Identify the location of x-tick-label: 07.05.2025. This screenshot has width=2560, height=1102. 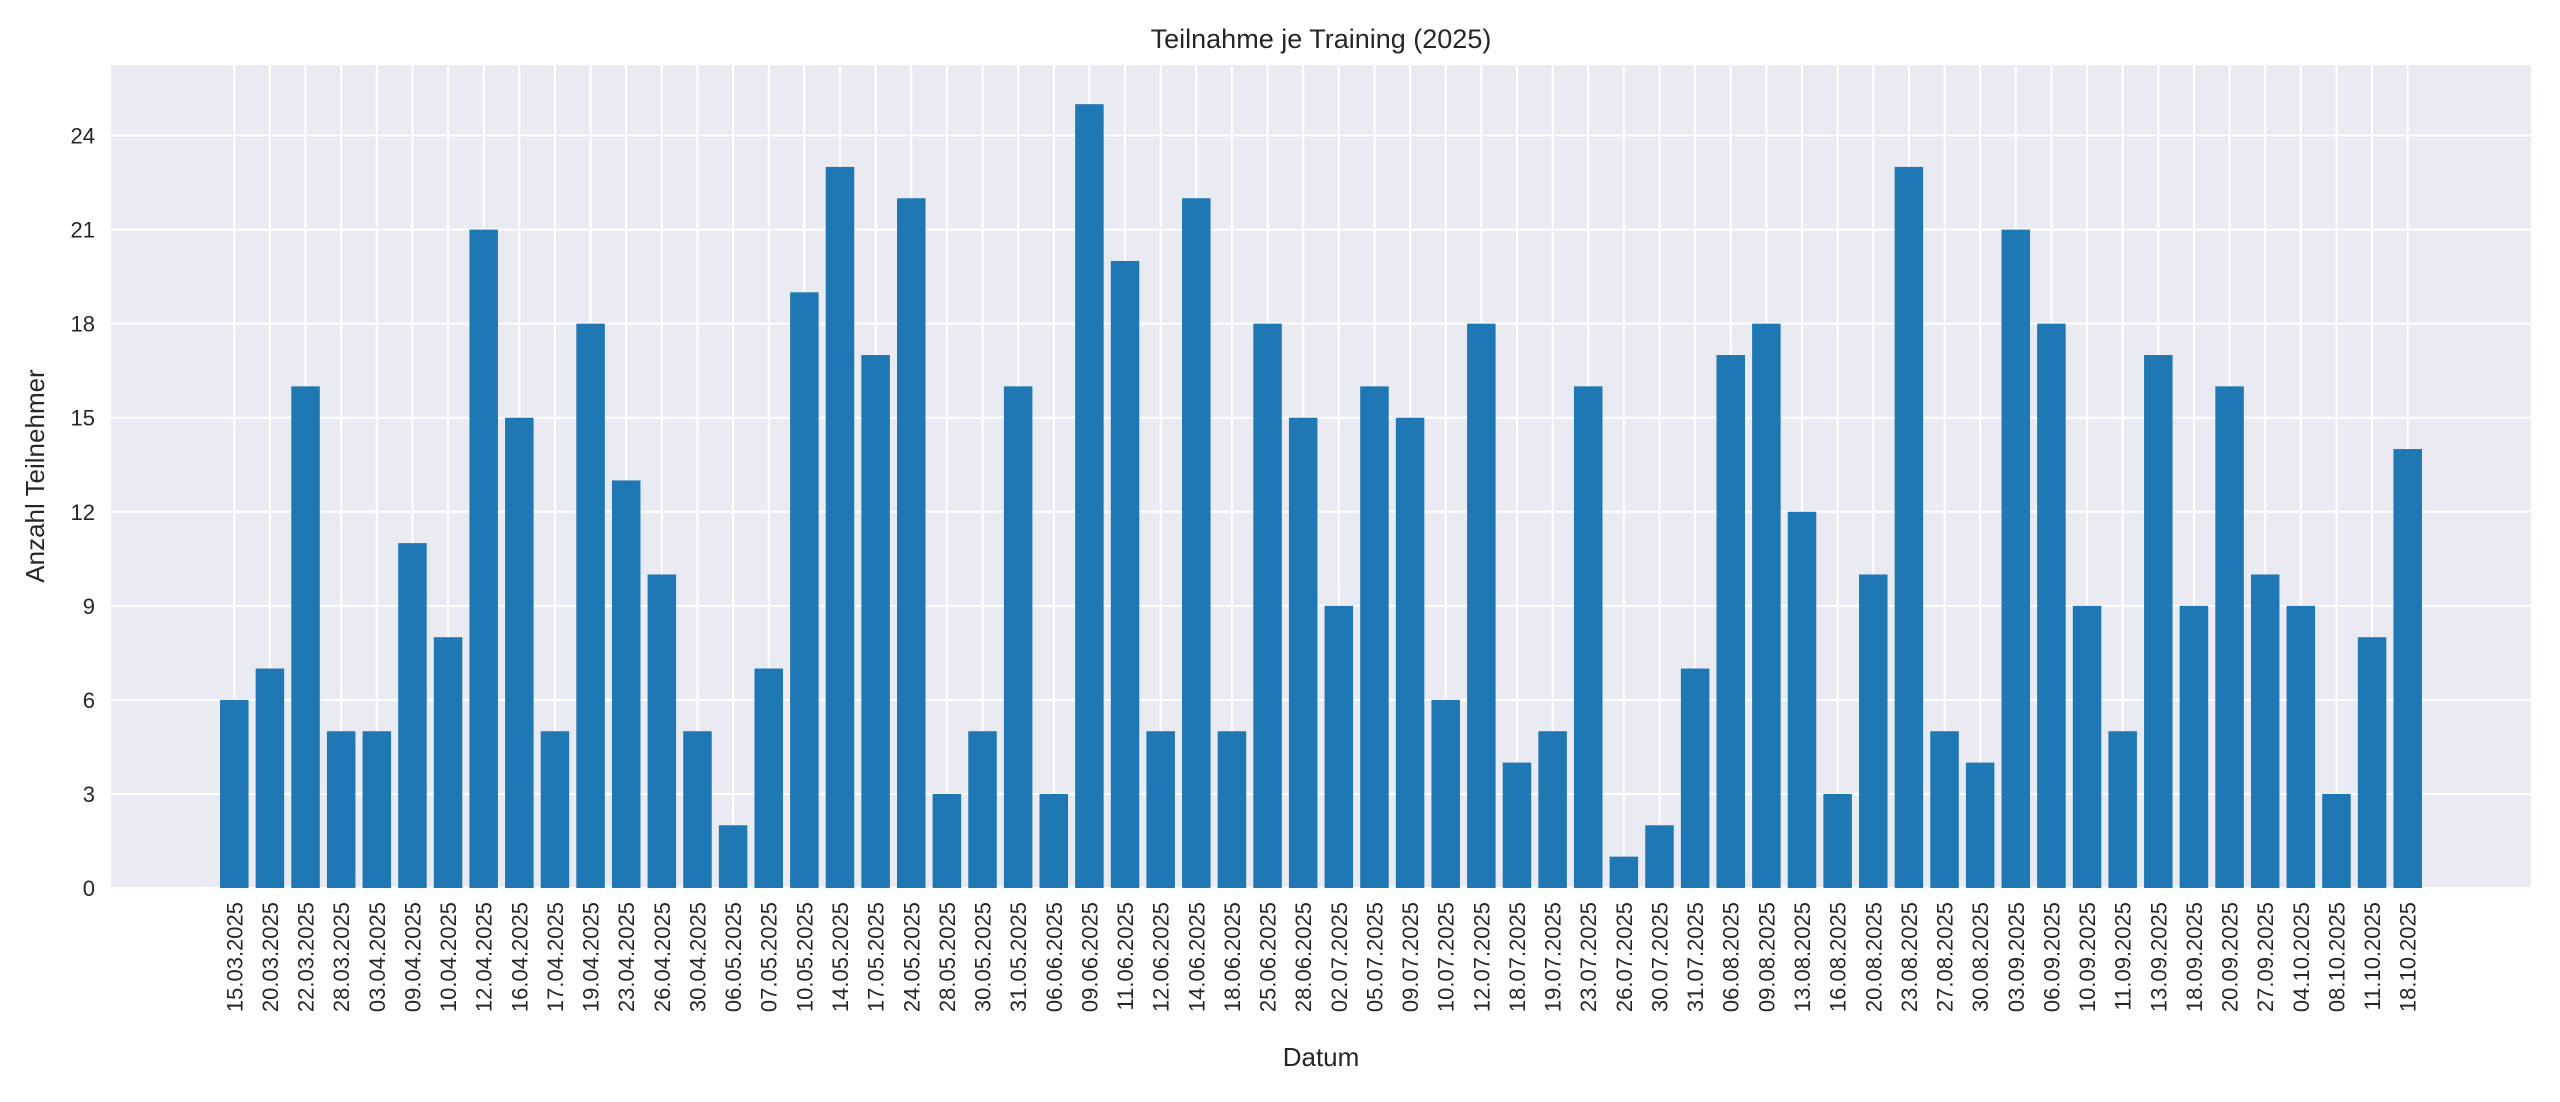
(769, 957).